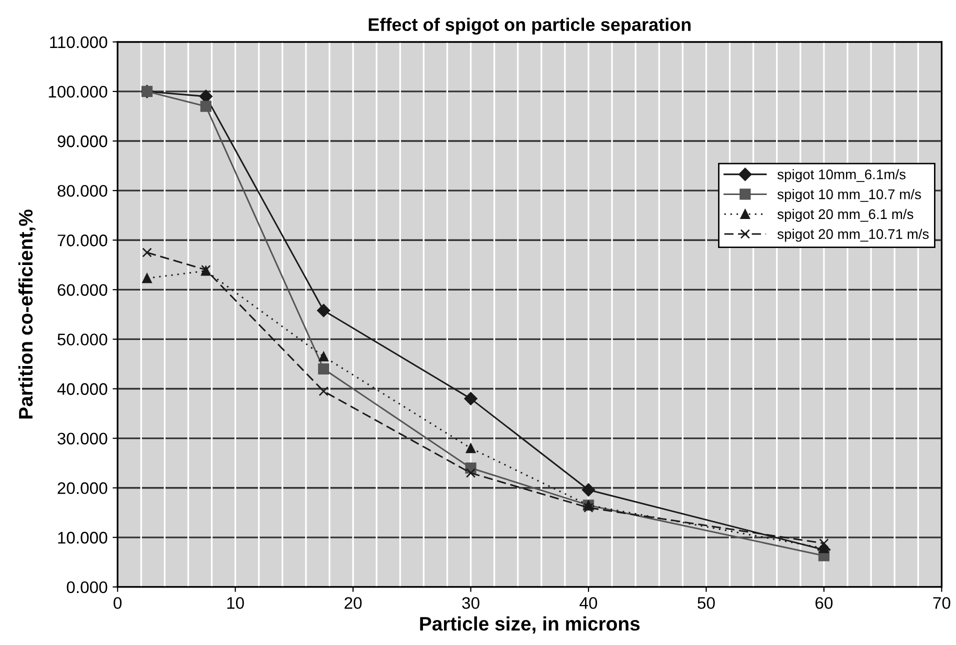  I want to click on y-tick-label: 70.000, so click(83, 240).